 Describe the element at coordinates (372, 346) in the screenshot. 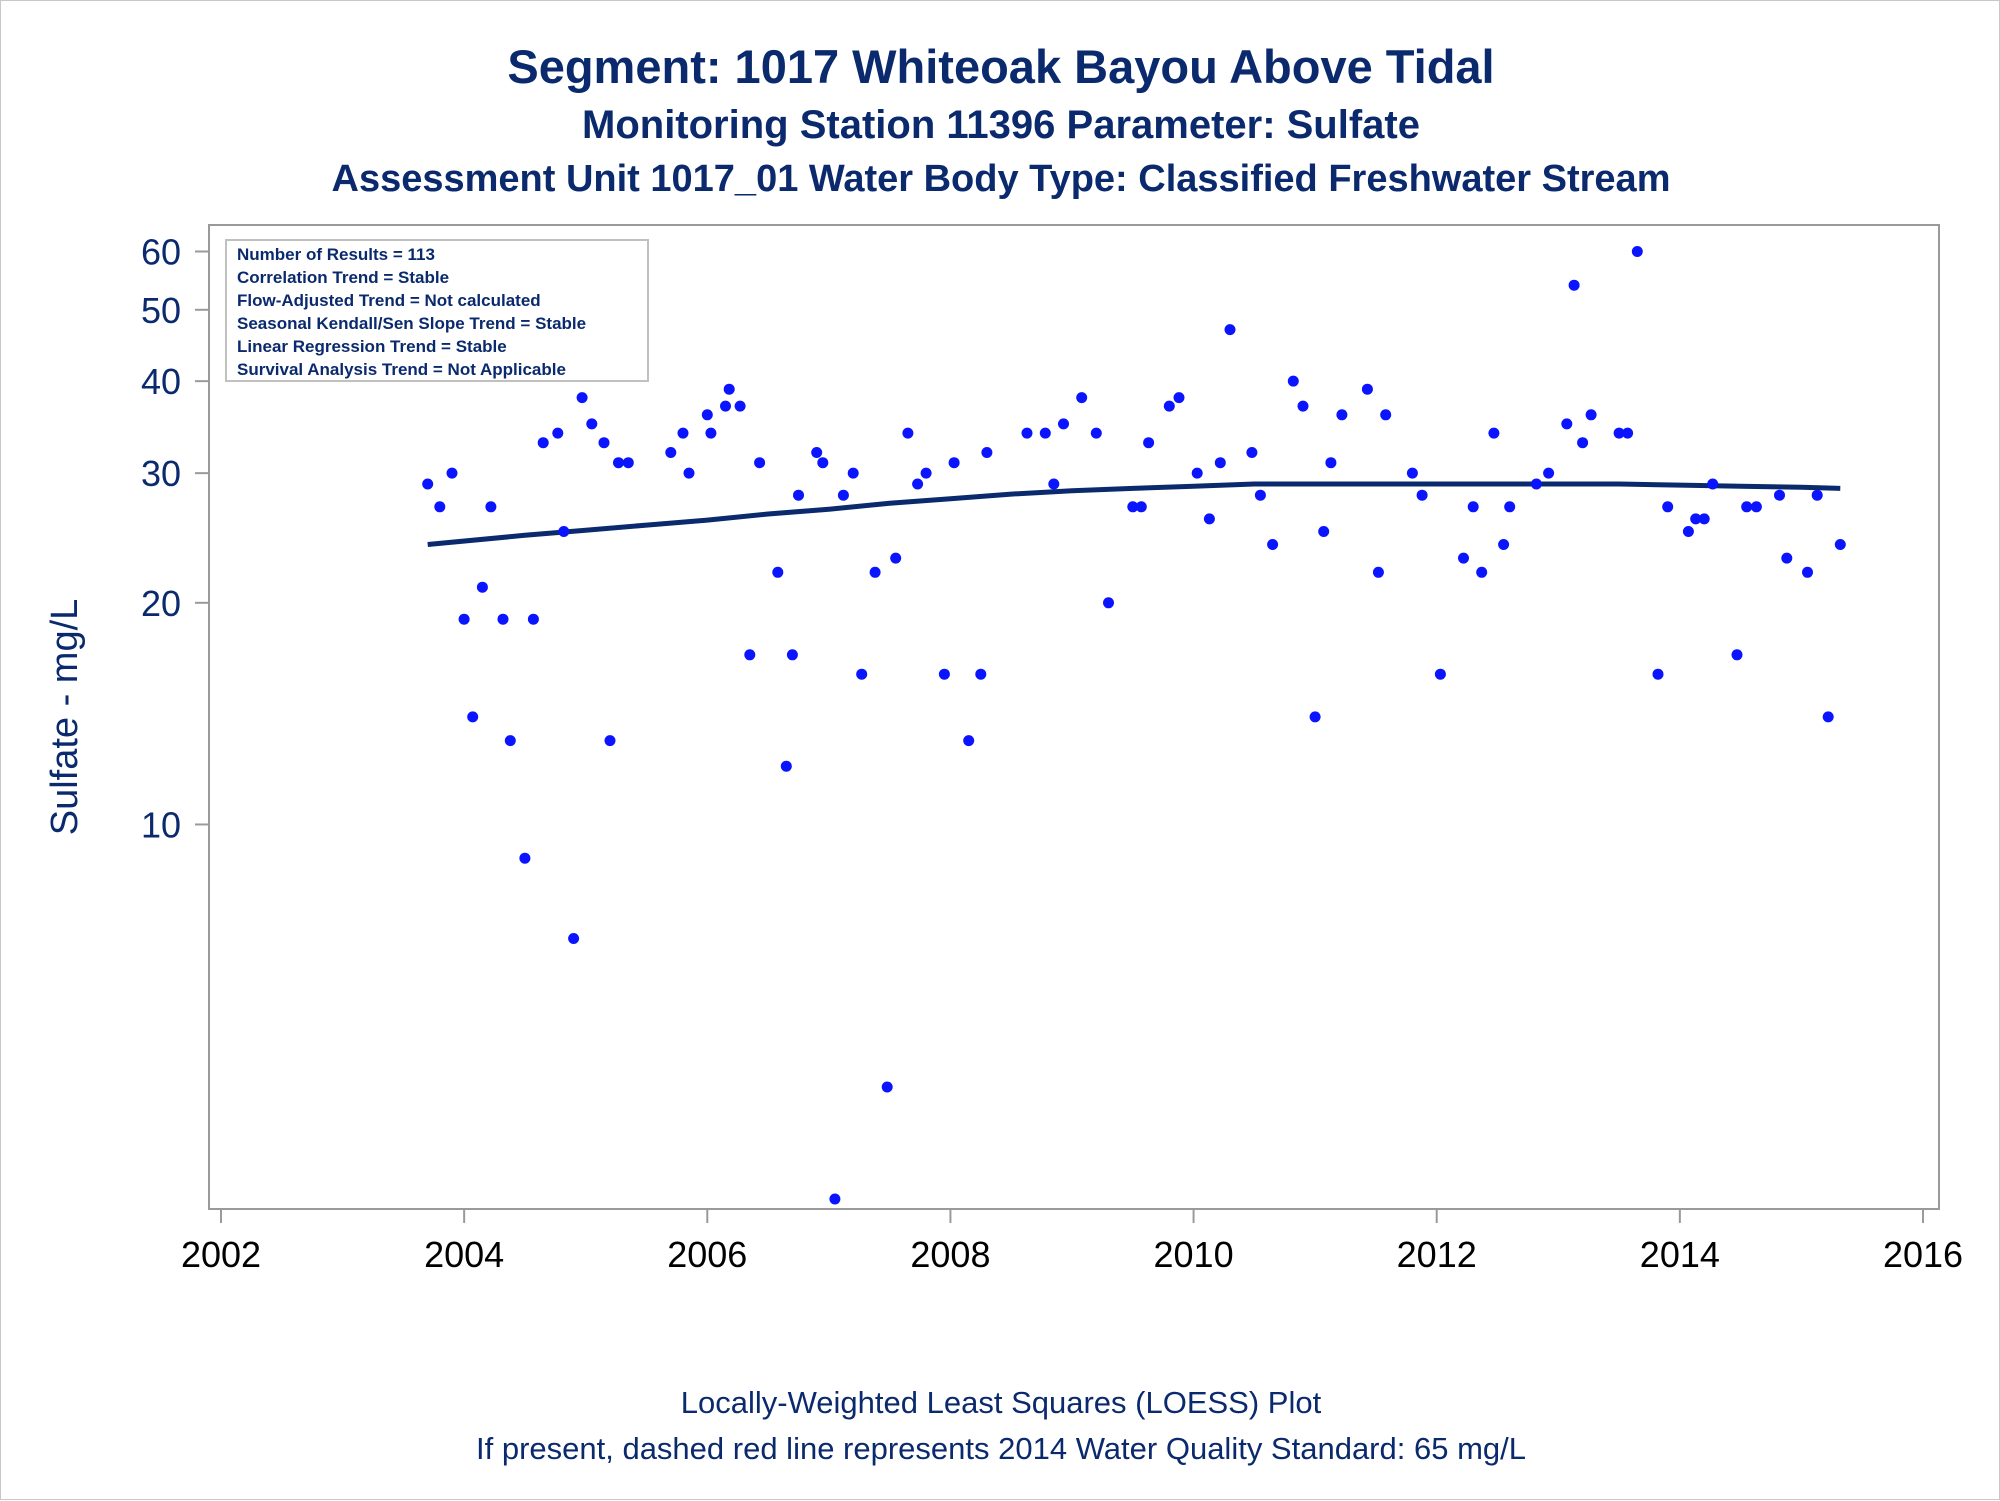

I see `stat-linear-regression-trend: Linear Regression Trend = Stable` at that location.